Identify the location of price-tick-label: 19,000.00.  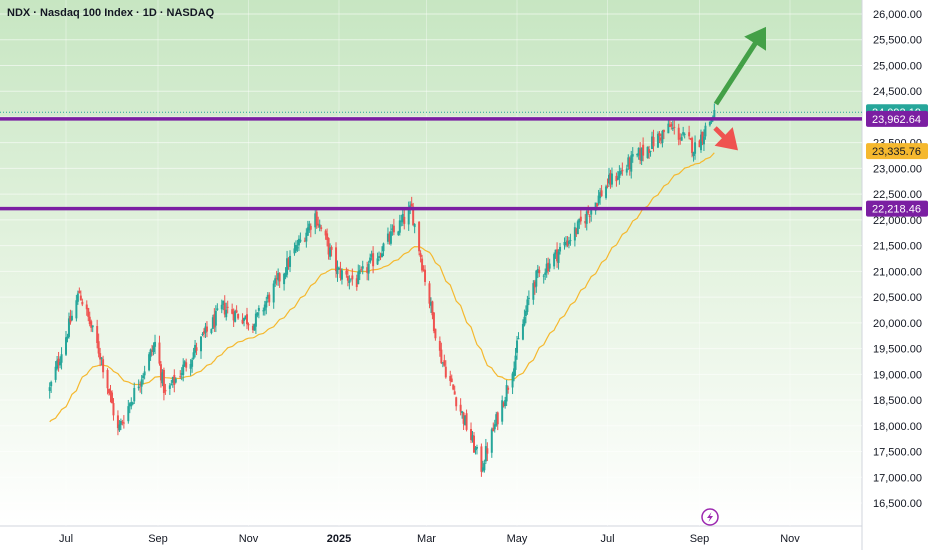
(897, 375).